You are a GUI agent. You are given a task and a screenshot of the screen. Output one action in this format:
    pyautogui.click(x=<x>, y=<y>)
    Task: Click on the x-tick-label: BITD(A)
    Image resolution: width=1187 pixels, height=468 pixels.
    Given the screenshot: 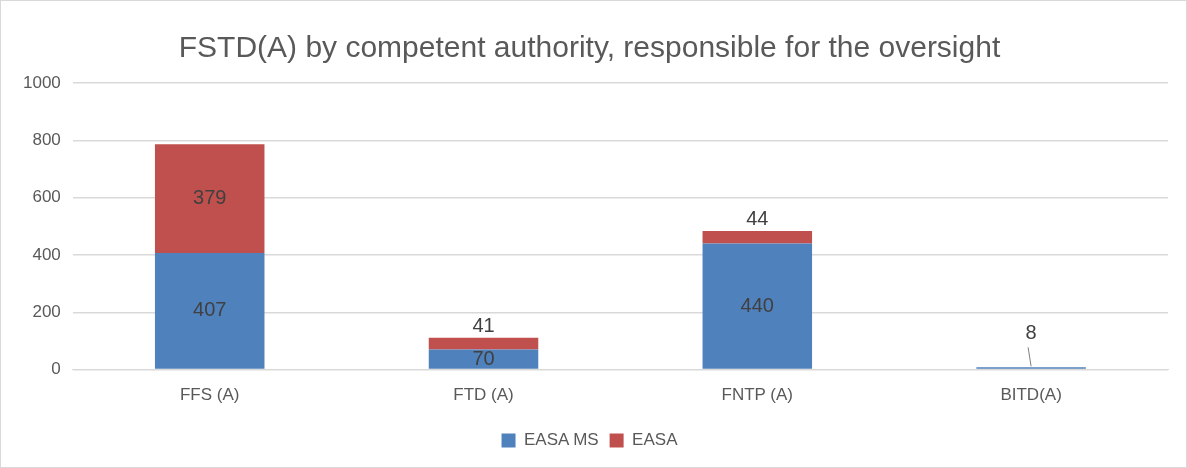 What is the action you would take?
    pyautogui.click(x=1031, y=395)
    